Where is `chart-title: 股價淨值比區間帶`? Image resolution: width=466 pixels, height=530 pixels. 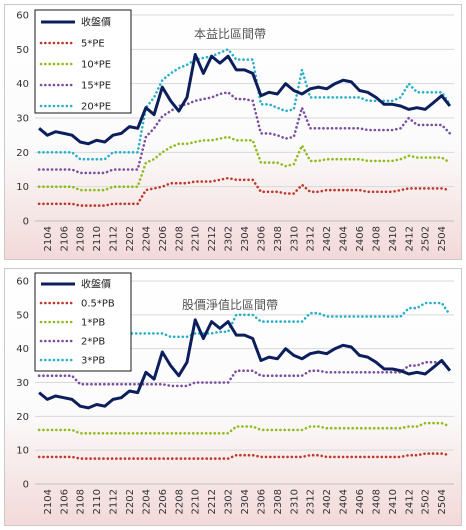
chart-title: 股價淨值比區間帶 is located at coordinates (230, 304).